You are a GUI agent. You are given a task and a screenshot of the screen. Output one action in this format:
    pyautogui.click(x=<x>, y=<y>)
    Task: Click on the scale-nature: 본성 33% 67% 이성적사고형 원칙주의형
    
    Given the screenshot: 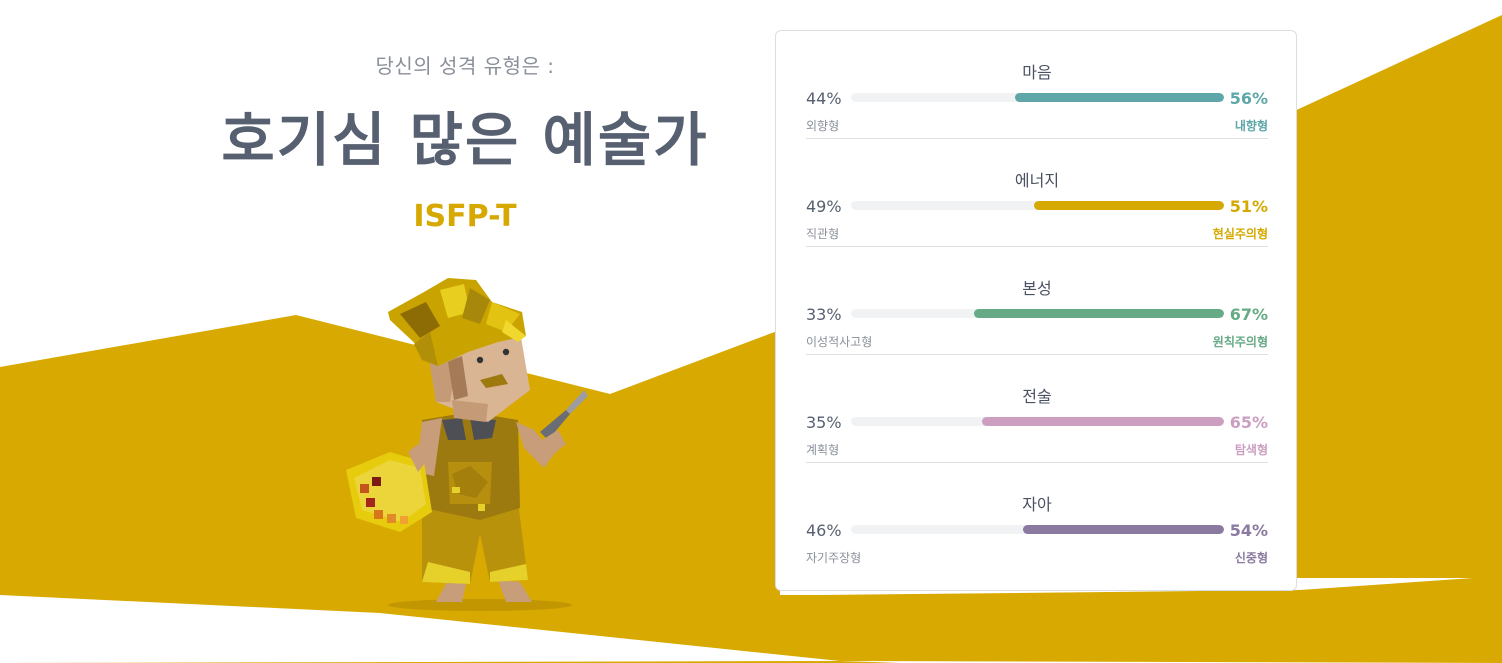 What is the action you would take?
    pyautogui.click(x=1037, y=301)
    